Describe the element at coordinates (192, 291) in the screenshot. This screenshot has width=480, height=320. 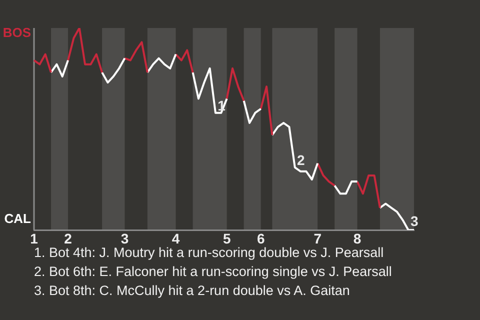
I see `text: 3. Bot 8th: C. McCully hit a 2-run double vs A. Gaitan` at that location.